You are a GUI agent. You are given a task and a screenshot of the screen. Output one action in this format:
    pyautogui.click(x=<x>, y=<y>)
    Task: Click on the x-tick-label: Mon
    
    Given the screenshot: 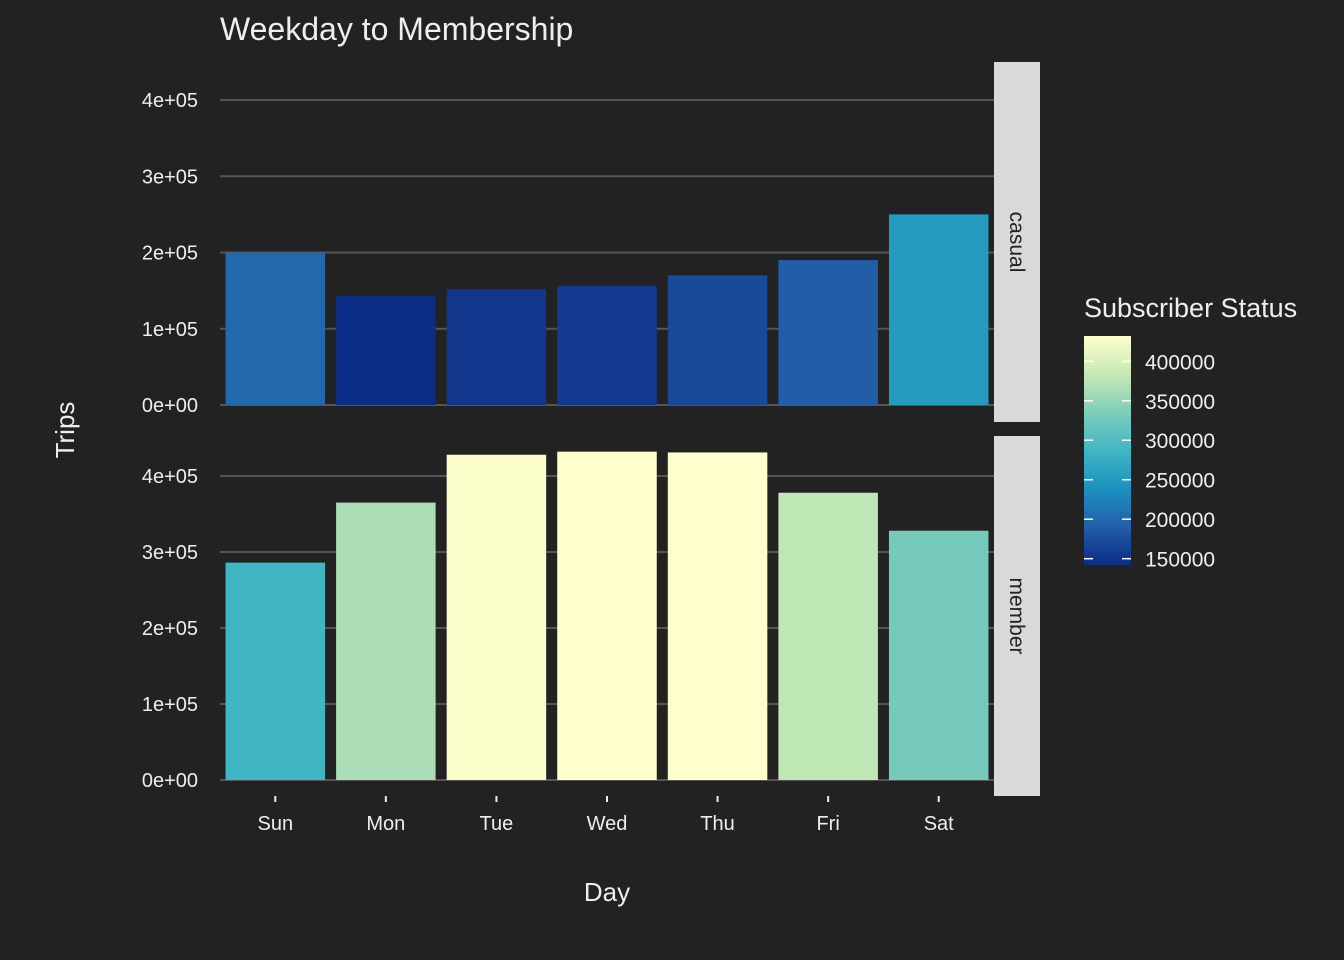 What is the action you would take?
    pyautogui.click(x=385, y=824)
    